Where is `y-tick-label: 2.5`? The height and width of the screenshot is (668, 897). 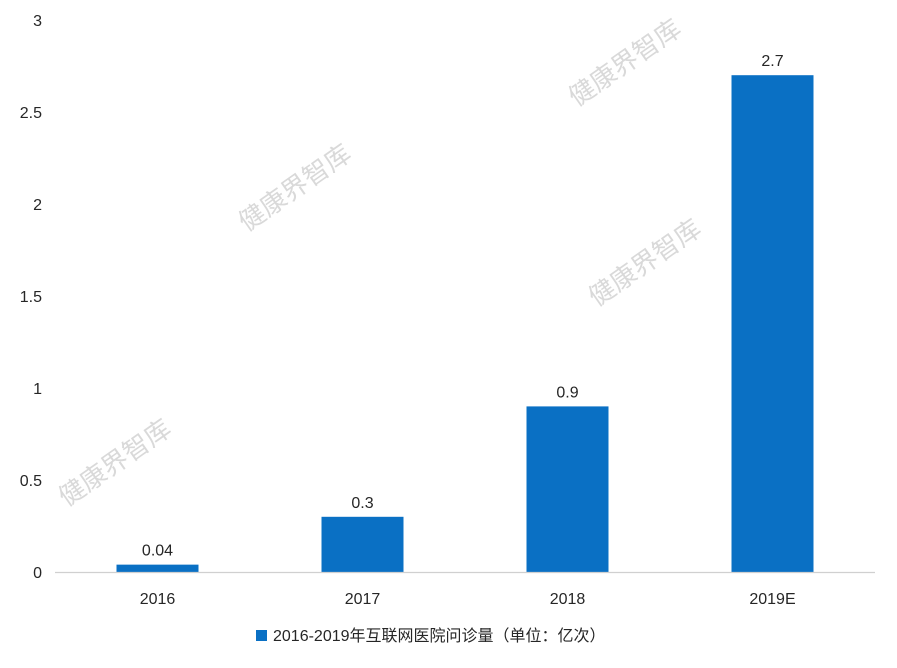 y-tick-label: 2.5 is located at coordinates (31, 113).